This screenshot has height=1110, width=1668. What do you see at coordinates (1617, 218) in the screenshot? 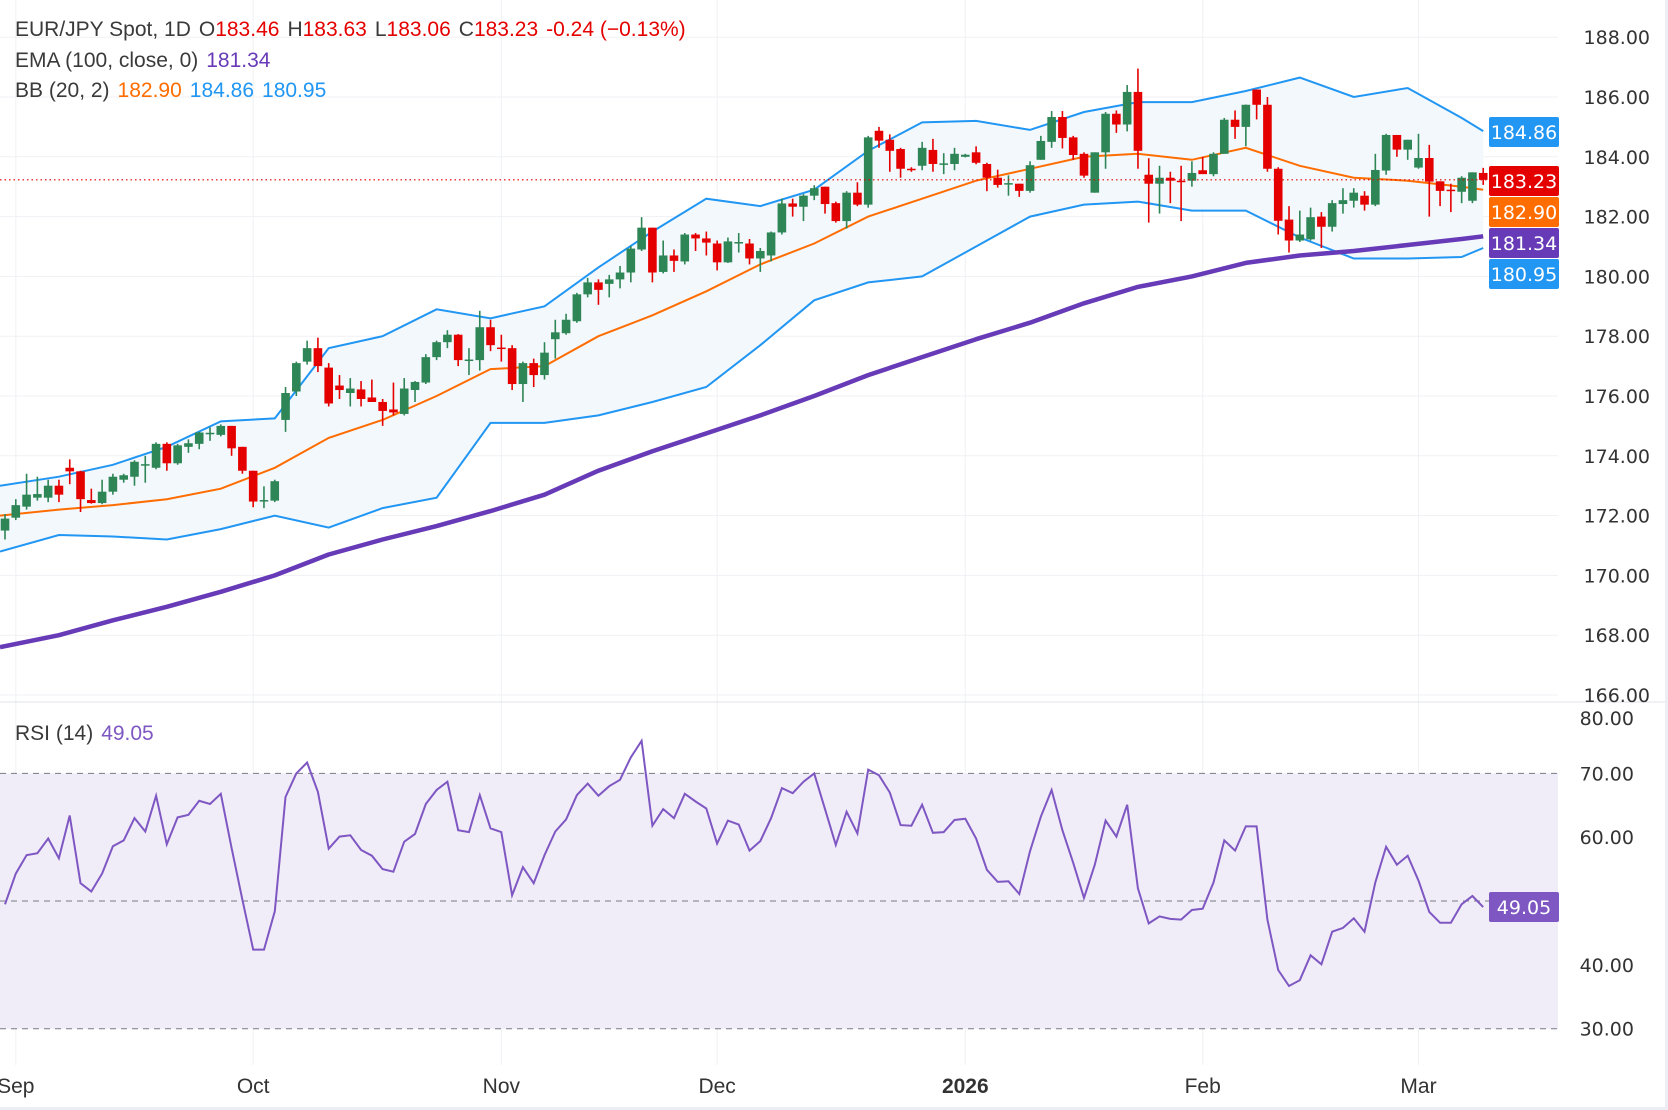
I see `price-axis-label: 182.00` at bounding box center [1617, 218].